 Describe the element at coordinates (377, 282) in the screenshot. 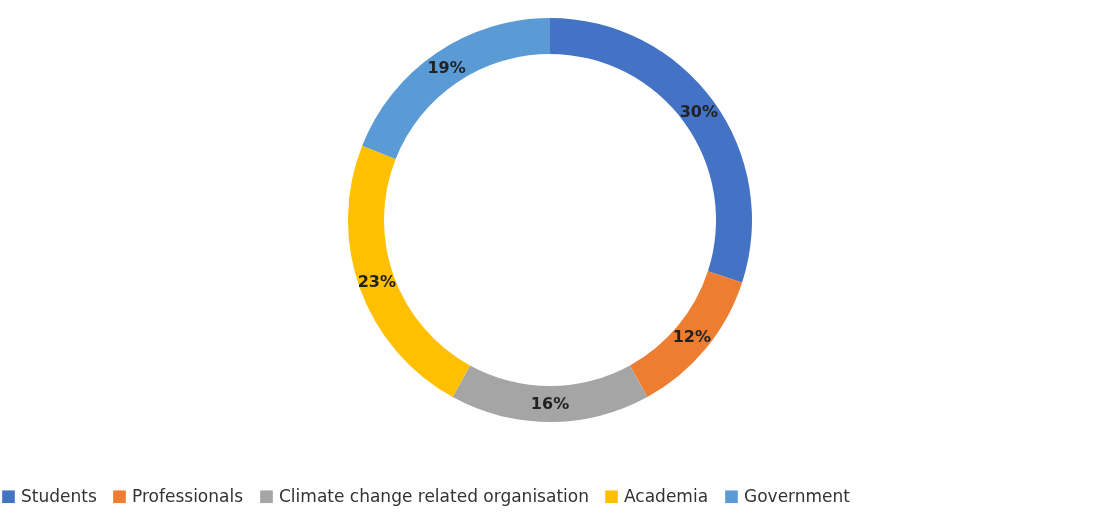

I see `data-label: 23%` at that location.